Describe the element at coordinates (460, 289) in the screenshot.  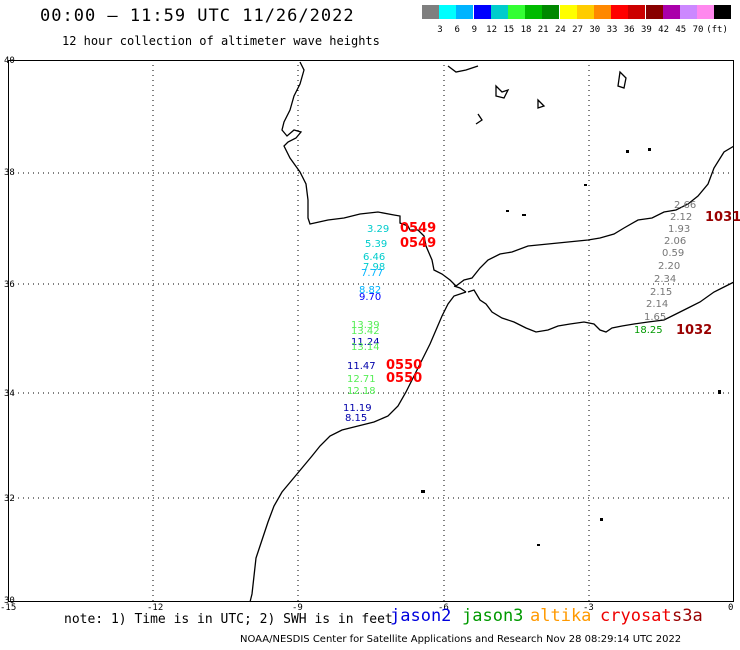
I see `gibraltar-strait` at that location.